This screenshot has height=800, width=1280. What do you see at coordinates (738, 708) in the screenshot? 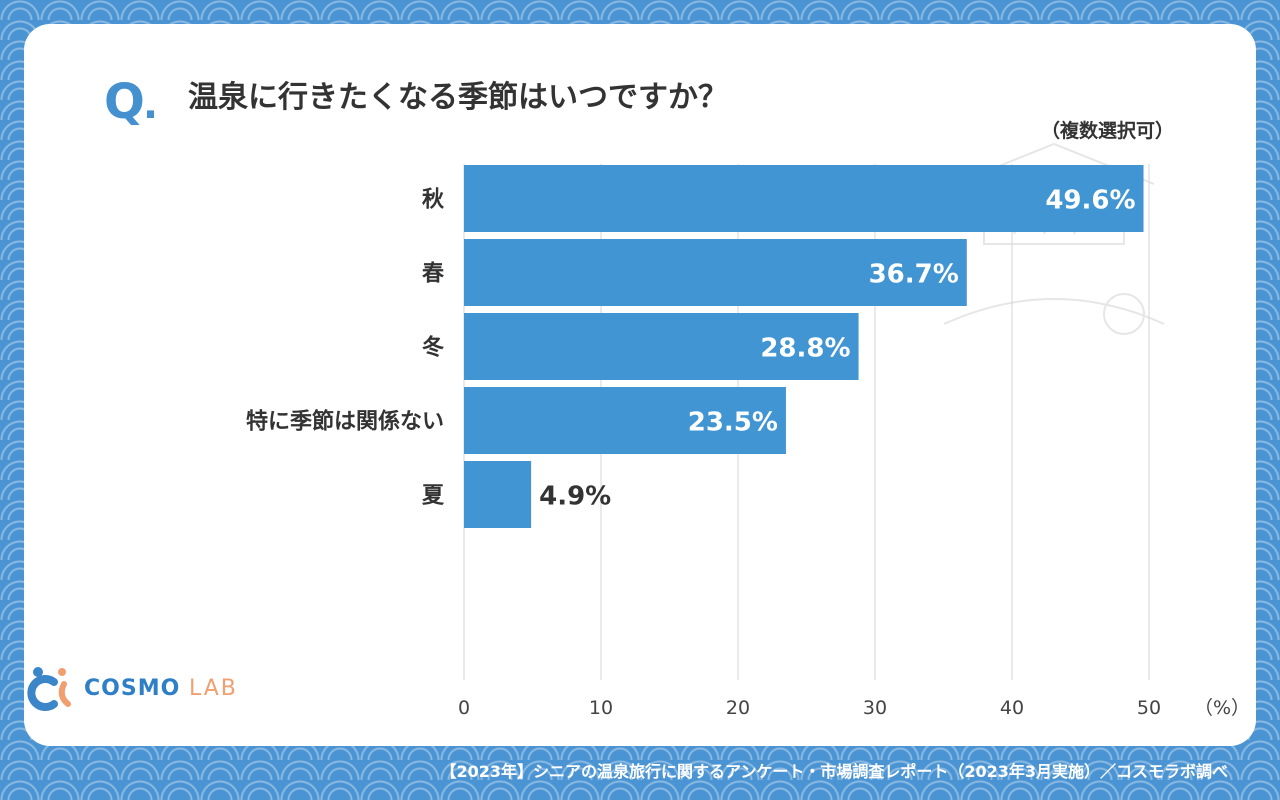
I see `x-tick-label: 20` at bounding box center [738, 708].